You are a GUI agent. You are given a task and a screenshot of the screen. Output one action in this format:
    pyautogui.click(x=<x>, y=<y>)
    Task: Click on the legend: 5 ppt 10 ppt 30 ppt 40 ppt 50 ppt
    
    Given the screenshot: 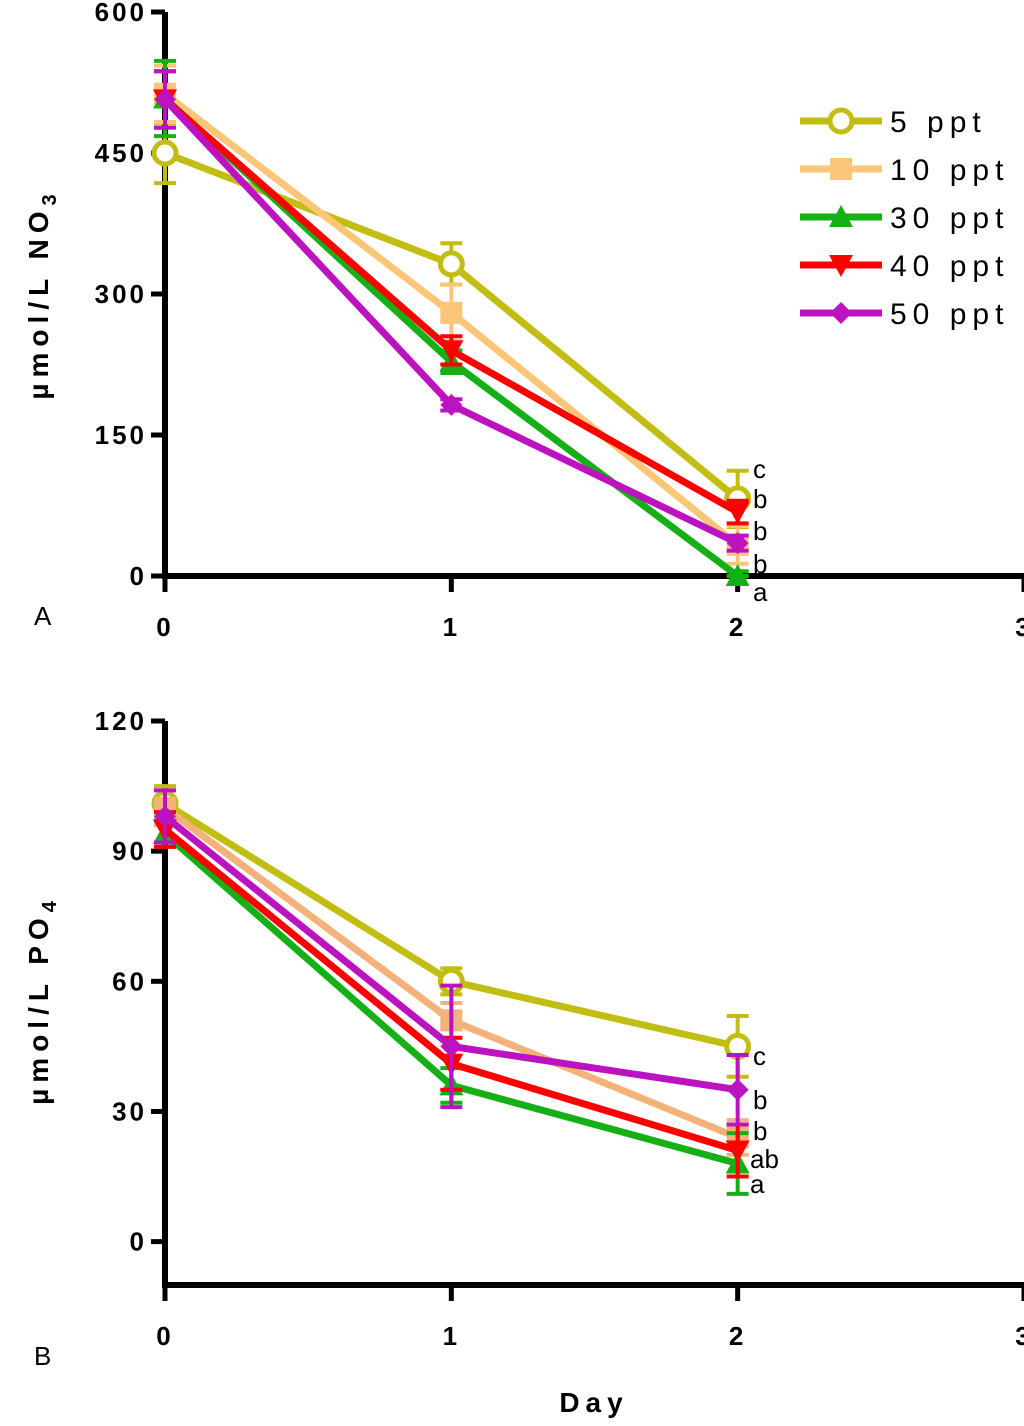 What is the action you would take?
    pyautogui.click(x=904, y=218)
    